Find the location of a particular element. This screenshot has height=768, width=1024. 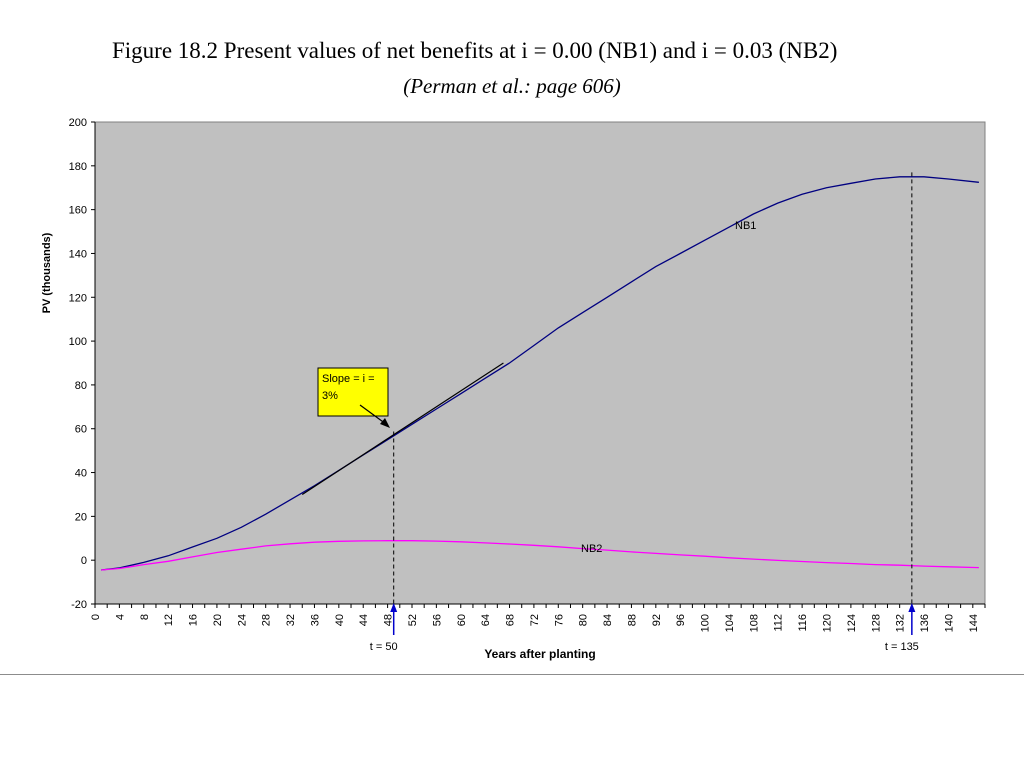

series-label-nb1: NB1 is located at coordinates (745, 226).